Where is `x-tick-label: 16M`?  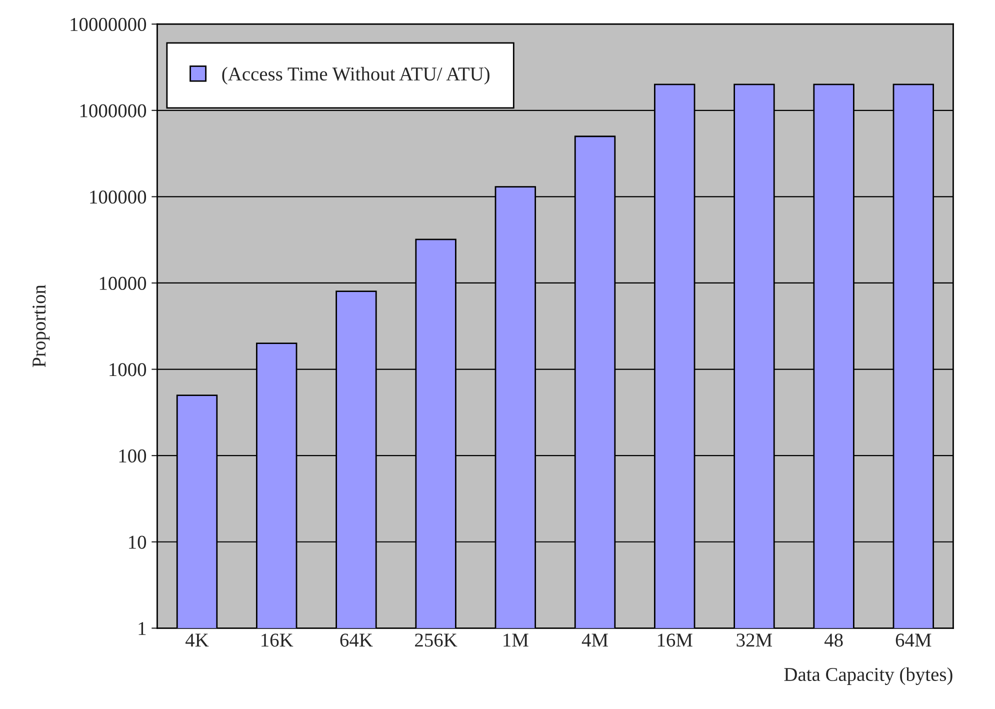
x-tick-label: 16M is located at coordinates (675, 640).